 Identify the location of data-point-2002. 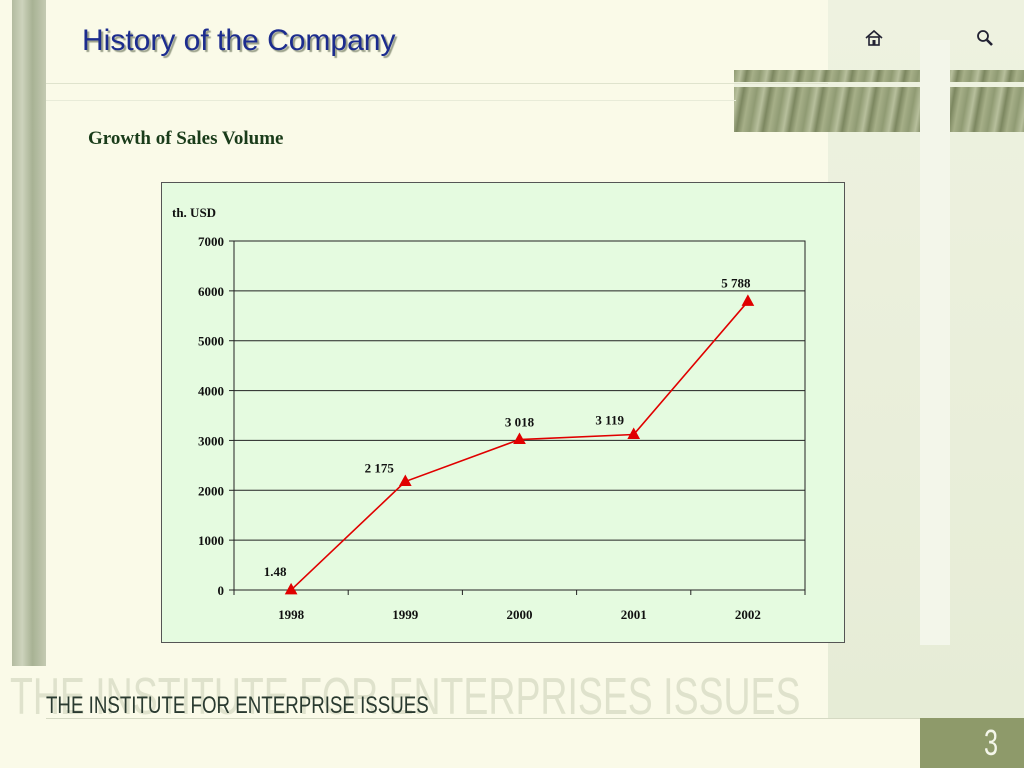
(748, 300).